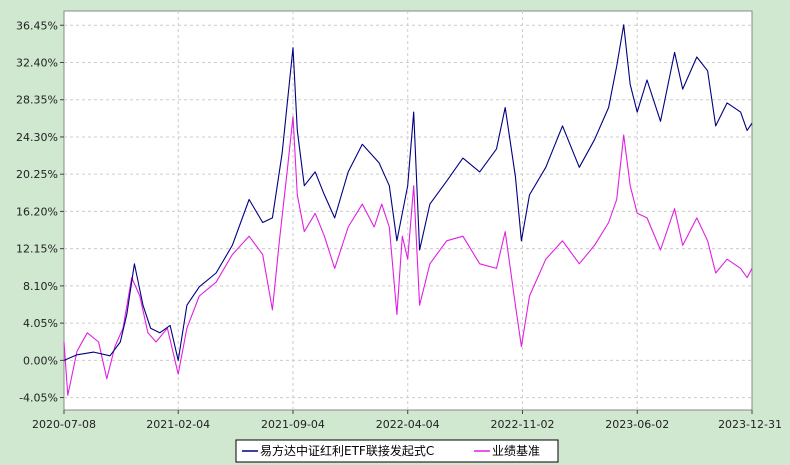 This screenshot has width=790, height=465. Describe the element at coordinates (750, 424) in the screenshot. I see `x-tick-label: 2023-12-31` at that location.